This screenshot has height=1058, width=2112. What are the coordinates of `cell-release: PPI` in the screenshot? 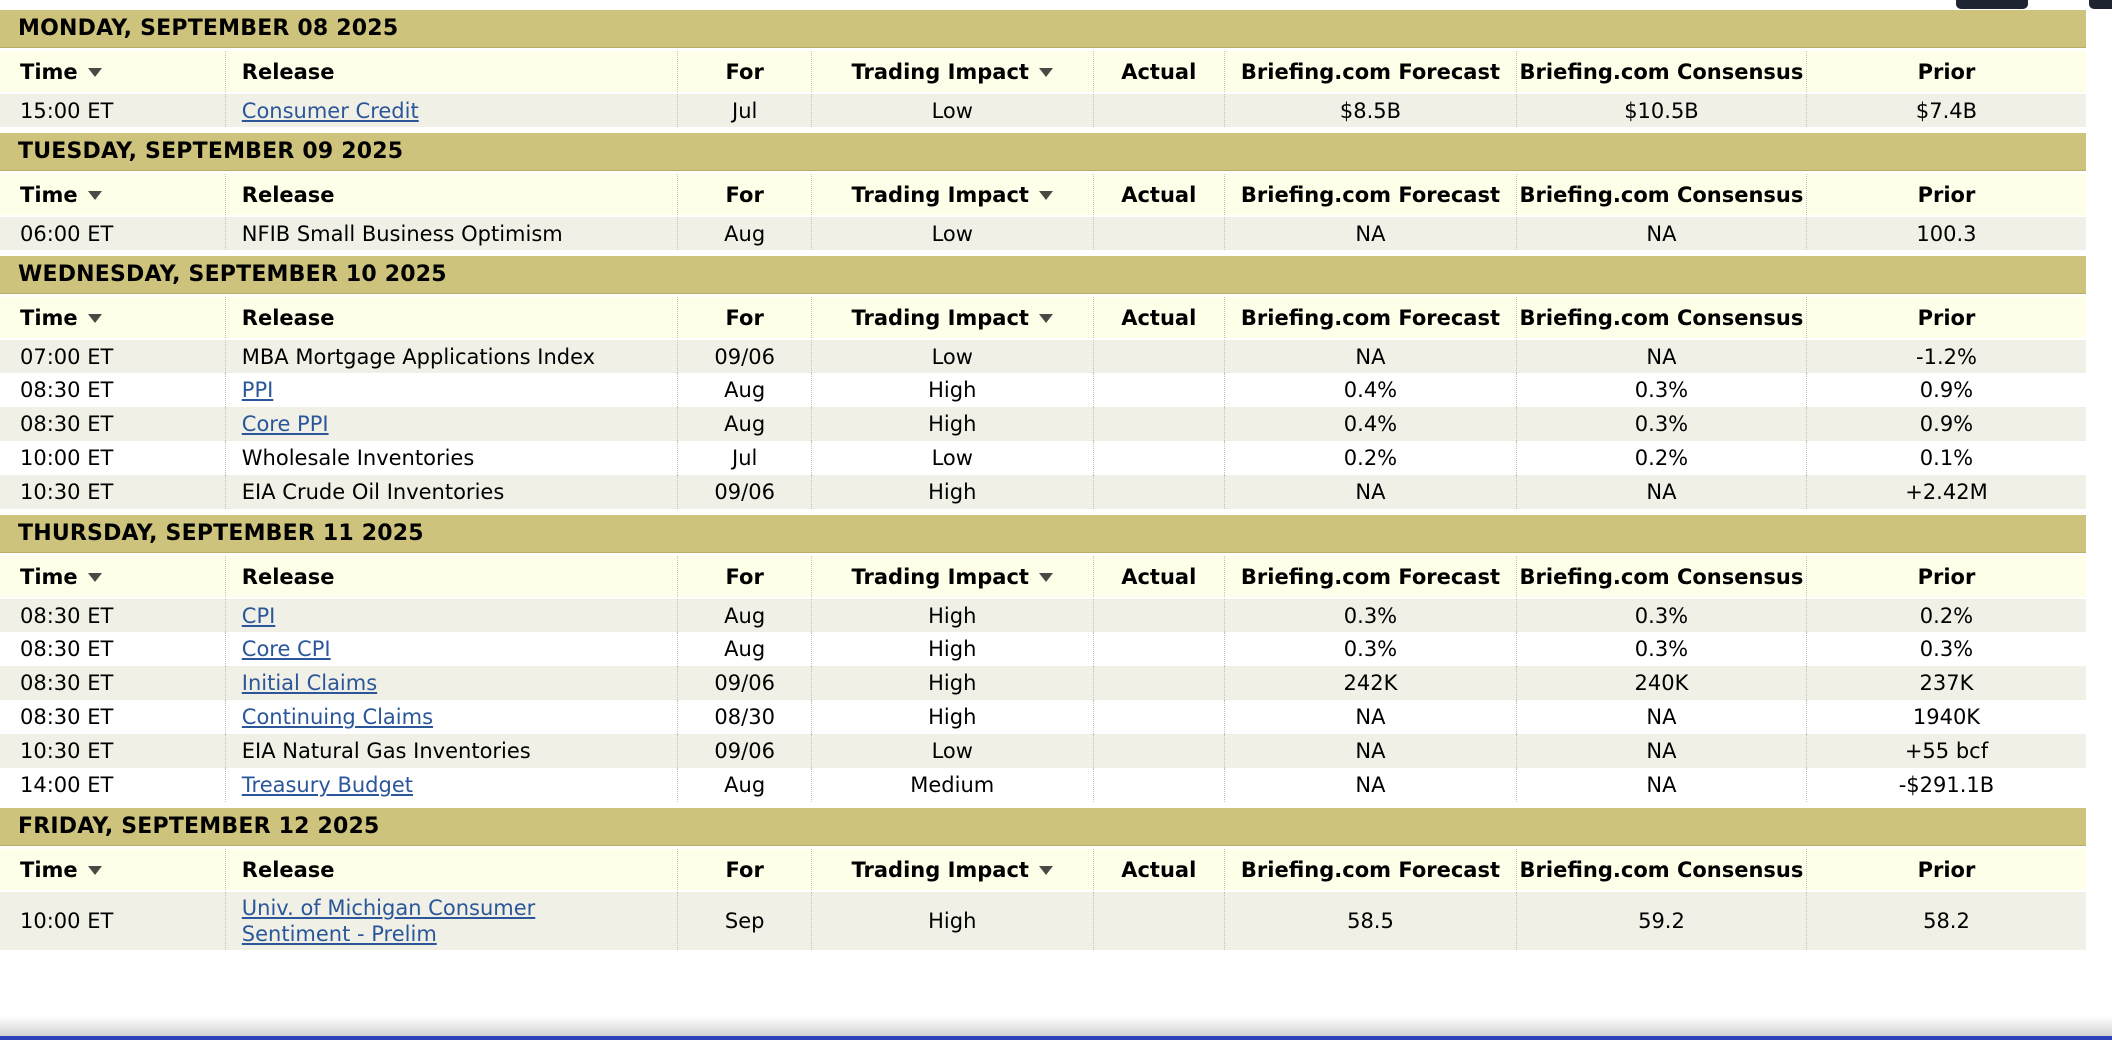 It's located at (451, 390).